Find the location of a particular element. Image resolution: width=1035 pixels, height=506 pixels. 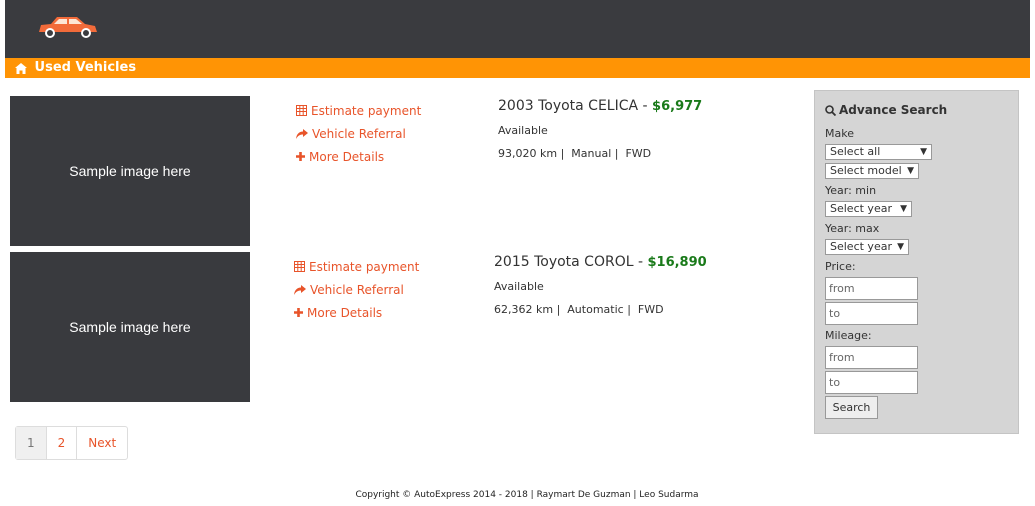

model-select-value: Select model is located at coordinates (866, 170).